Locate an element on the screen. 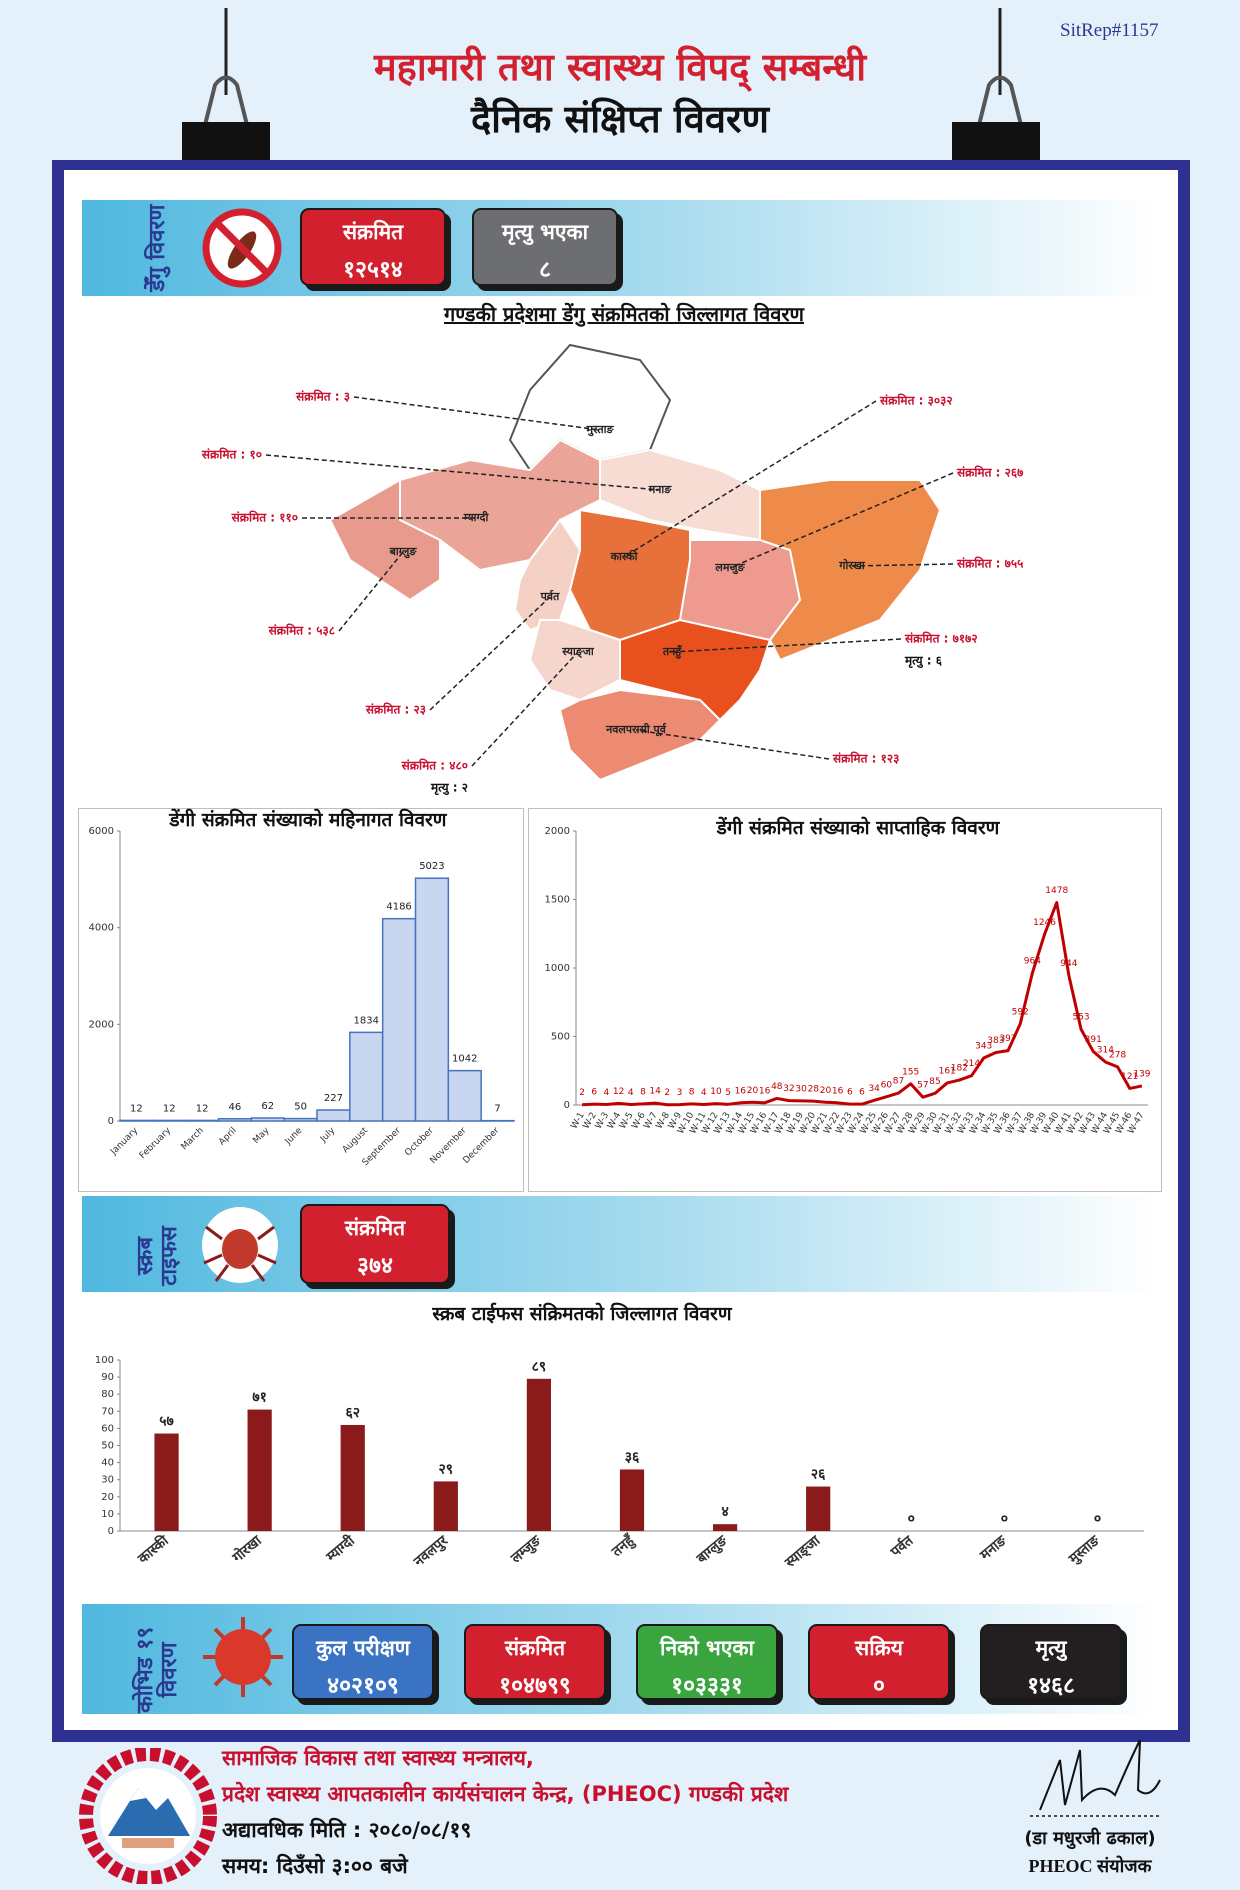 The image size is (1240, 1890). x-tick-label: तनहुँ is located at coordinates (623, 1546).